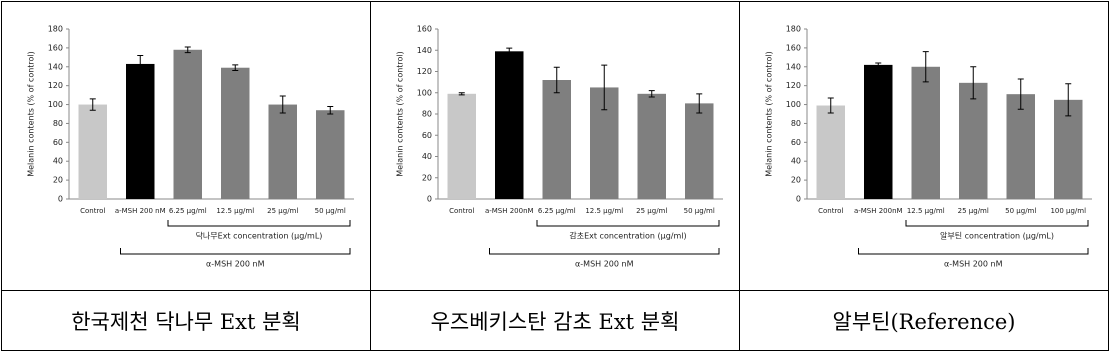 Image resolution: width=1110 pixels, height=352 pixels. Describe the element at coordinates (627, 236) in the screenshot. I see `annotation: 감초Ext concentration (μg/ml)` at that location.